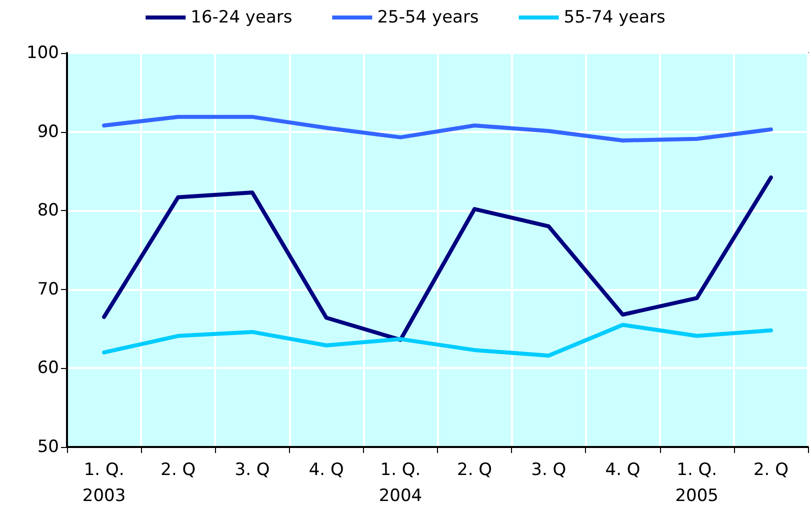  What do you see at coordinates (48, 210) in the screenshot?
I see `y-tick-label: 80` at bounding box center [48, 210].